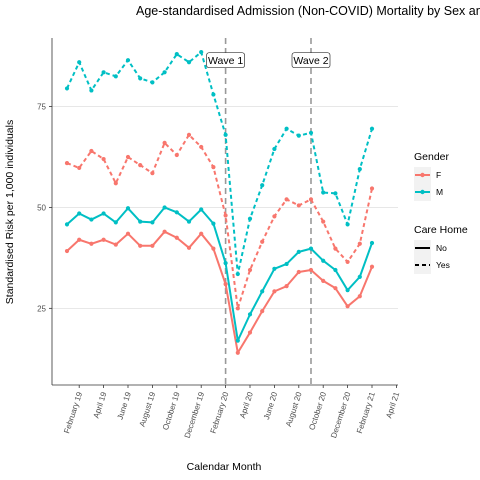  What do you see at coordinates (41, 308) in the screenshot?
I see `y-tick-label: 25` at bounding box center [41, 308].